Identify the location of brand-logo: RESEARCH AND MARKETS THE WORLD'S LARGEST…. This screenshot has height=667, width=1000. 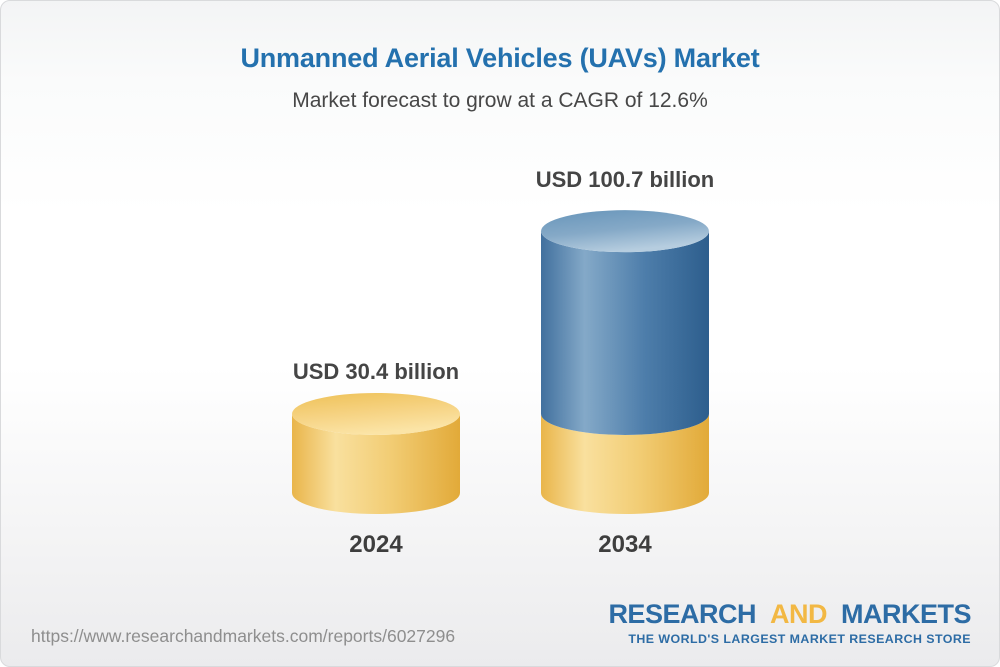
(790, 622).